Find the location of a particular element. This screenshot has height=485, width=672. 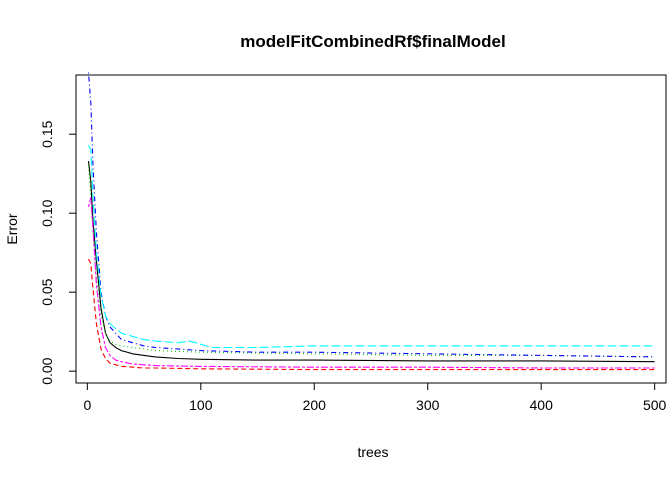

y-axis: 0.00 0.05 0.10 0.15 is located at coordinates (58, 252).